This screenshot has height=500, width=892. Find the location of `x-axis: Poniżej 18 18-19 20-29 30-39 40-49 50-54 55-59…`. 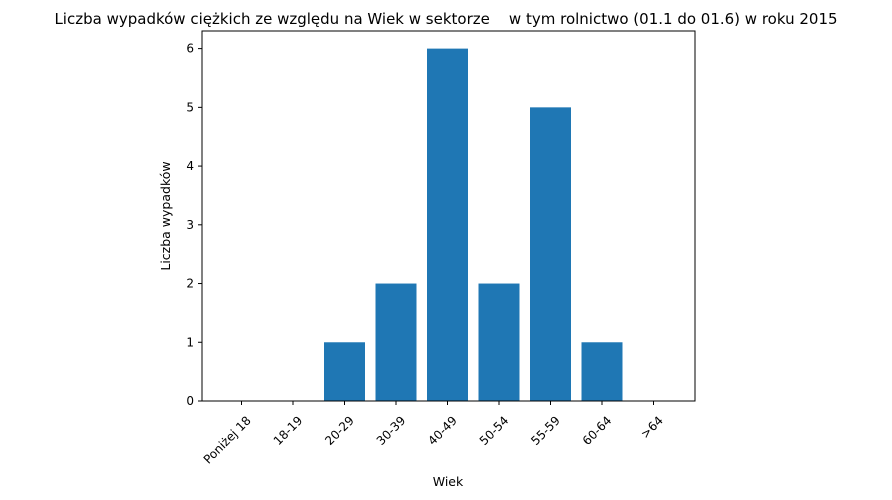

x-axis: Poniżej 18 18-19 20-29 30-39 40-49 50-54 55-59… is located at coordinates (433, 434).